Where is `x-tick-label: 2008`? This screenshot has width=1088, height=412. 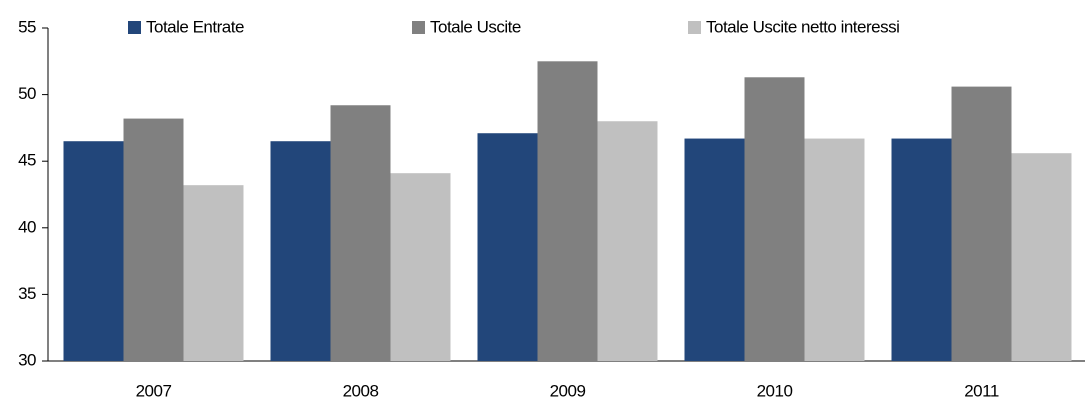
x-tick-label: 2008 is located at coordinates (361, 390).